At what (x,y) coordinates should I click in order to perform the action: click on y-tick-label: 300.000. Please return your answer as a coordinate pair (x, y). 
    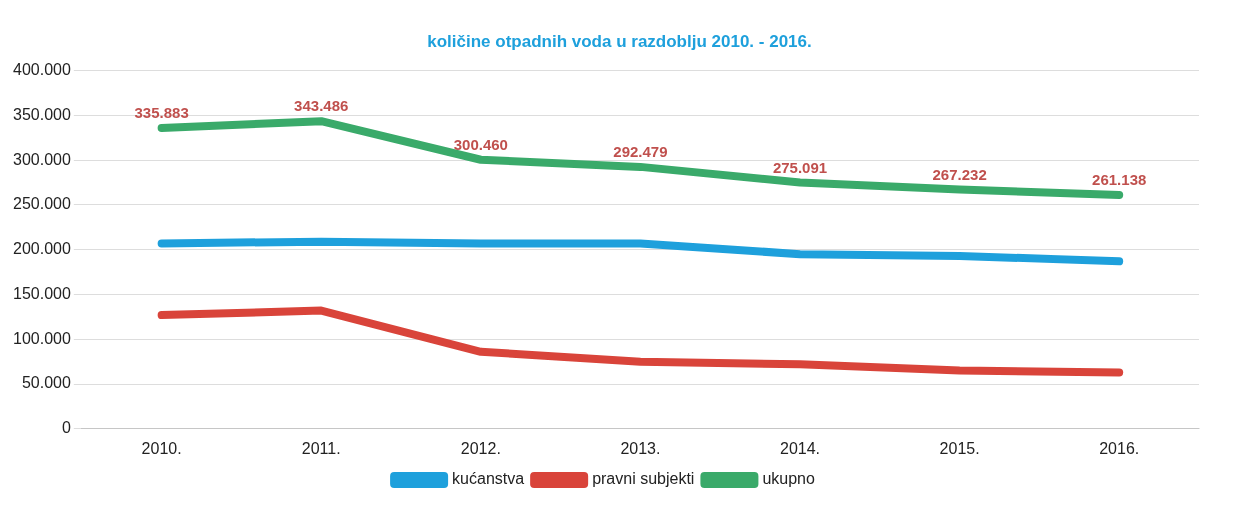
    Looking at the image, I should click on (41, 159).